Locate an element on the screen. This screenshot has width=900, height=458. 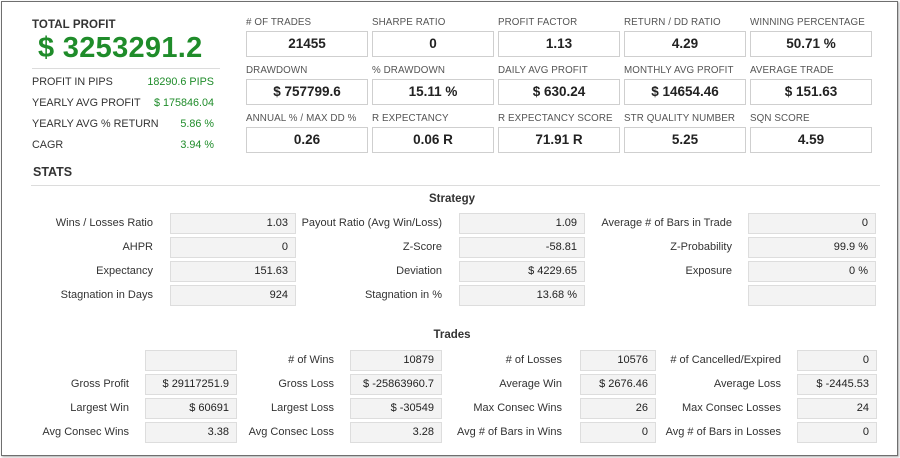
metric-return-dd-ratio: RETURN / DD RATIO 4.29 is located at coordinates (685, 37).